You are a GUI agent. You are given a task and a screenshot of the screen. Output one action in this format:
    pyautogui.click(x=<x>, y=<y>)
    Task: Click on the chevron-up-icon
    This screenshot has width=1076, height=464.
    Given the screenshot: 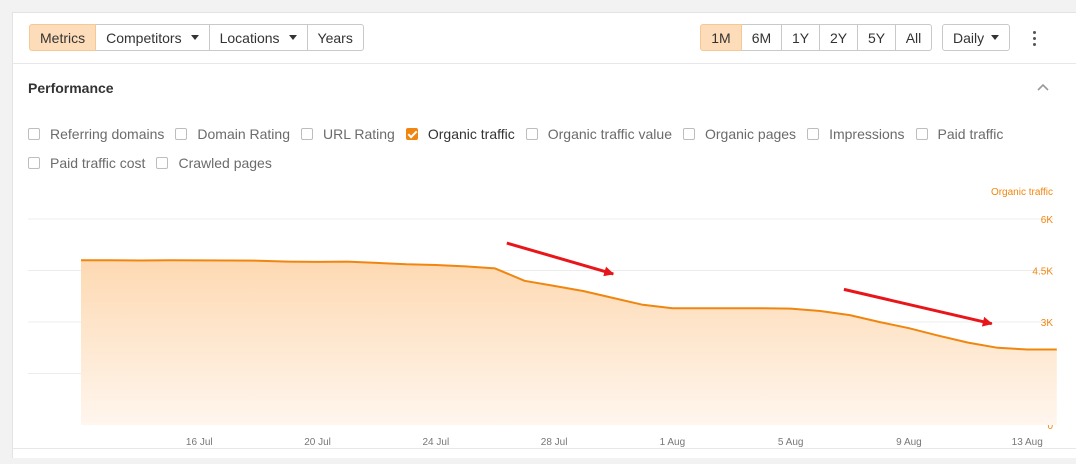 What is the action you would take?
    pyautogui.click(x=1043, y=87)
    